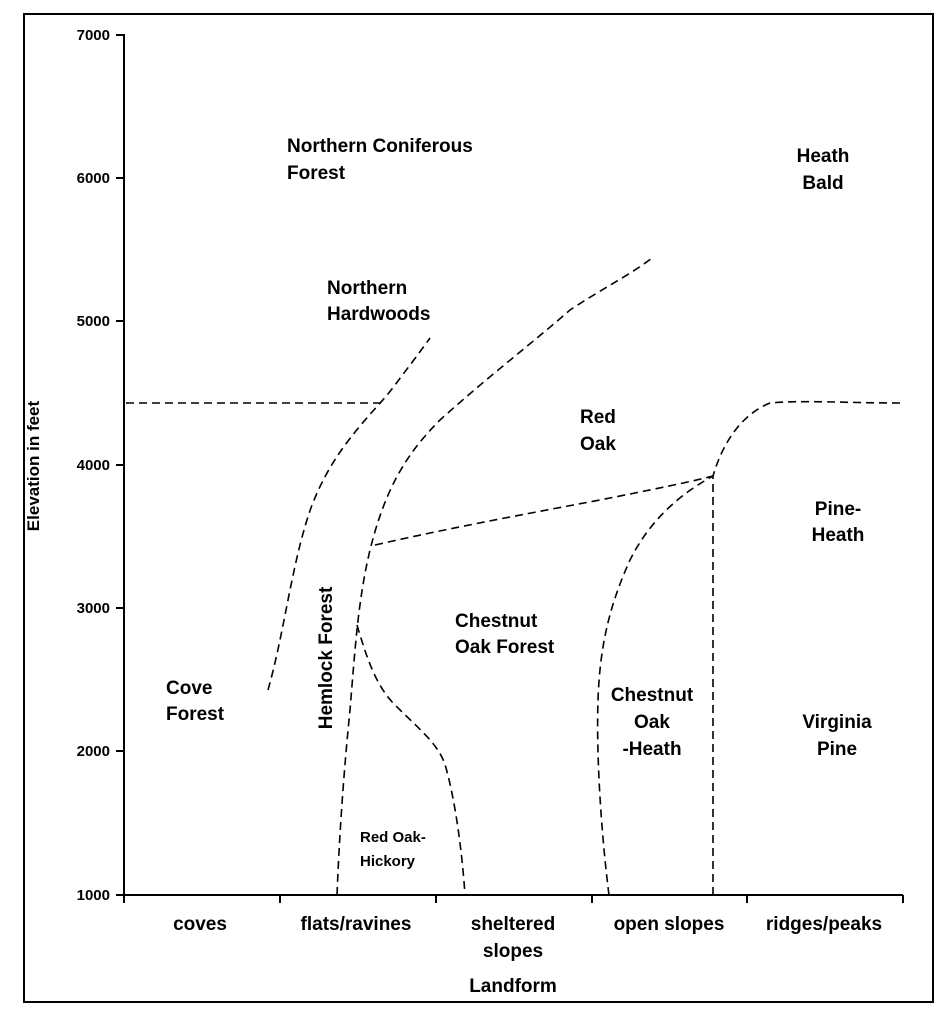  Describe the element at coordinates (837, 722) in the screenshot. I see `zone-label-virginia-pine: Virginia` at that location.